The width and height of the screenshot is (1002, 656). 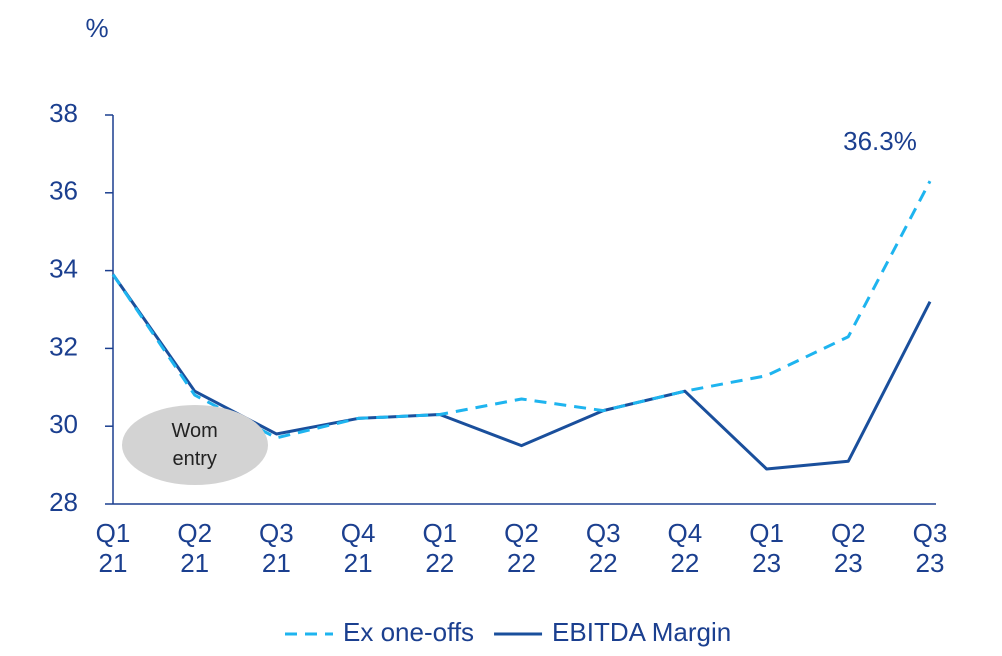 I want to click on x-tick-label: Q1 21, so click(x=113, y=548).